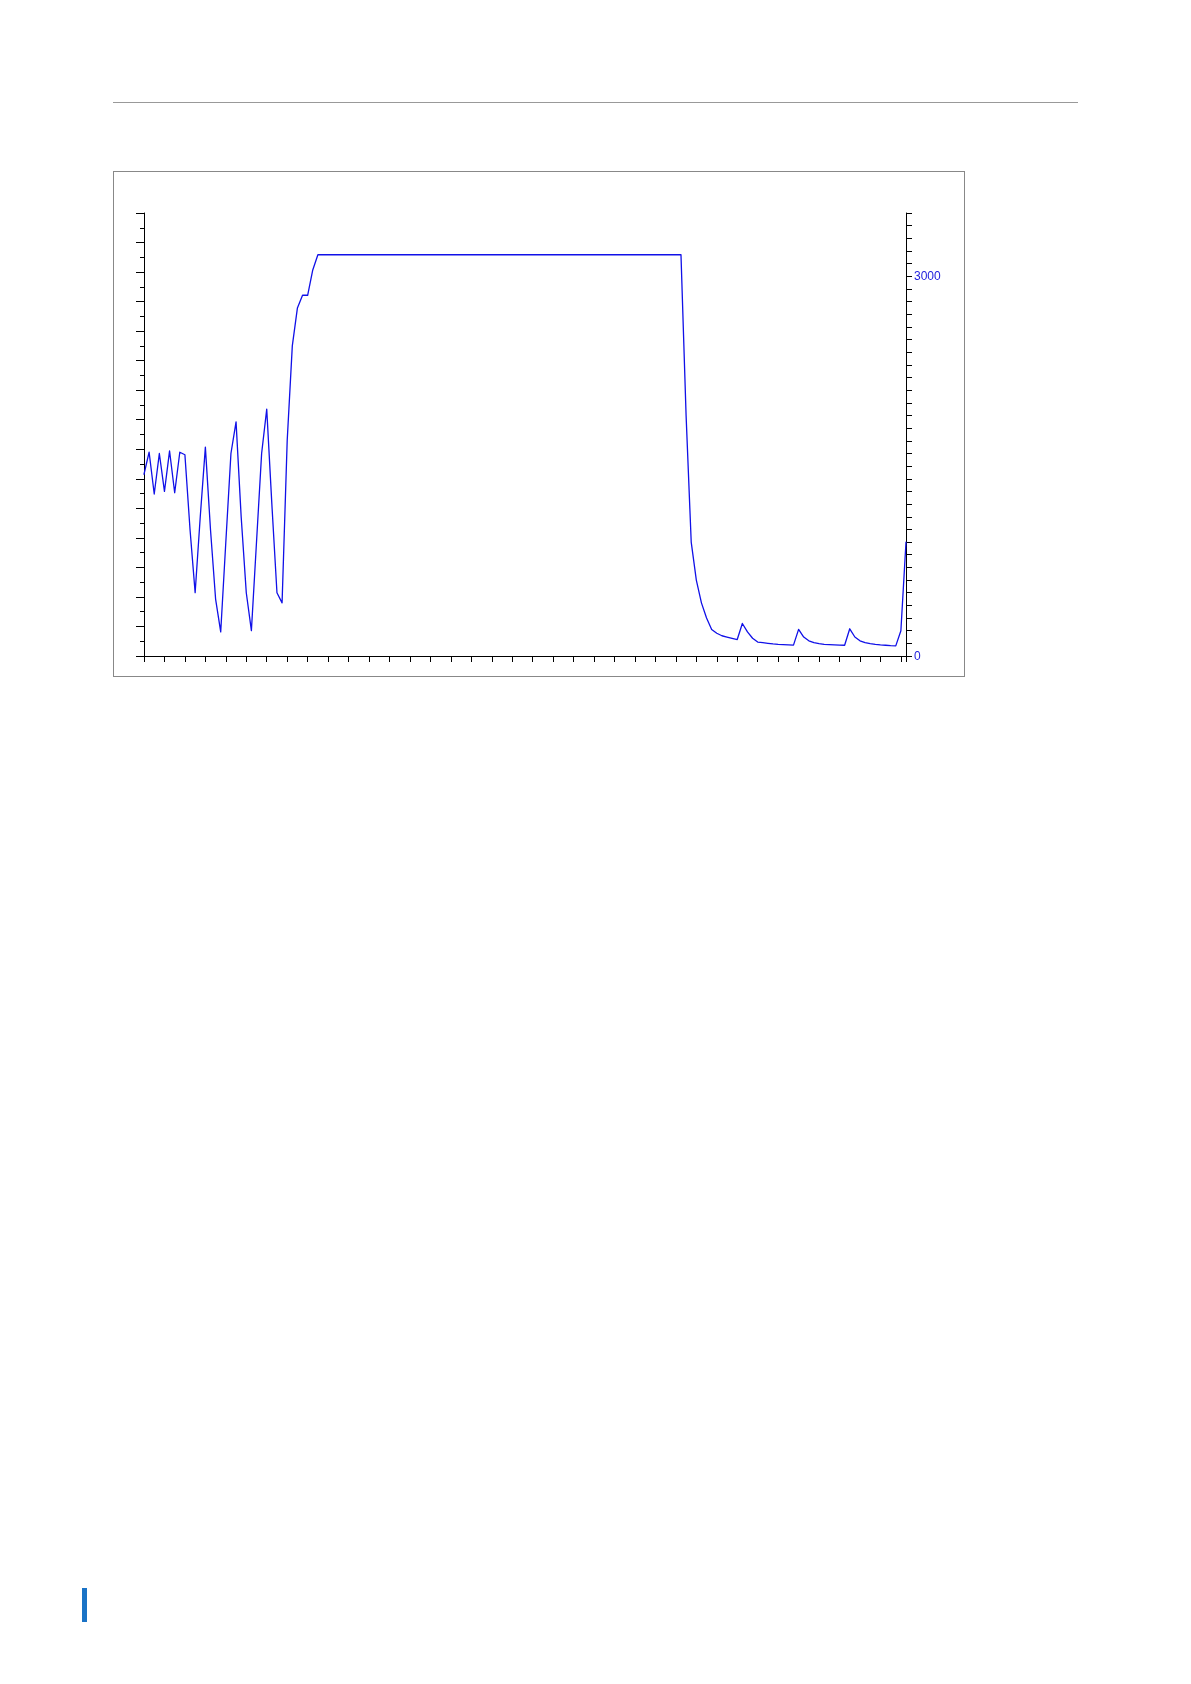 Image resolution: width=1191 pixels, height=1684 pixels. What do you see at coordinates (525, 450) in the screenshot?
I see `line-series` at bounding box center [525, 450].